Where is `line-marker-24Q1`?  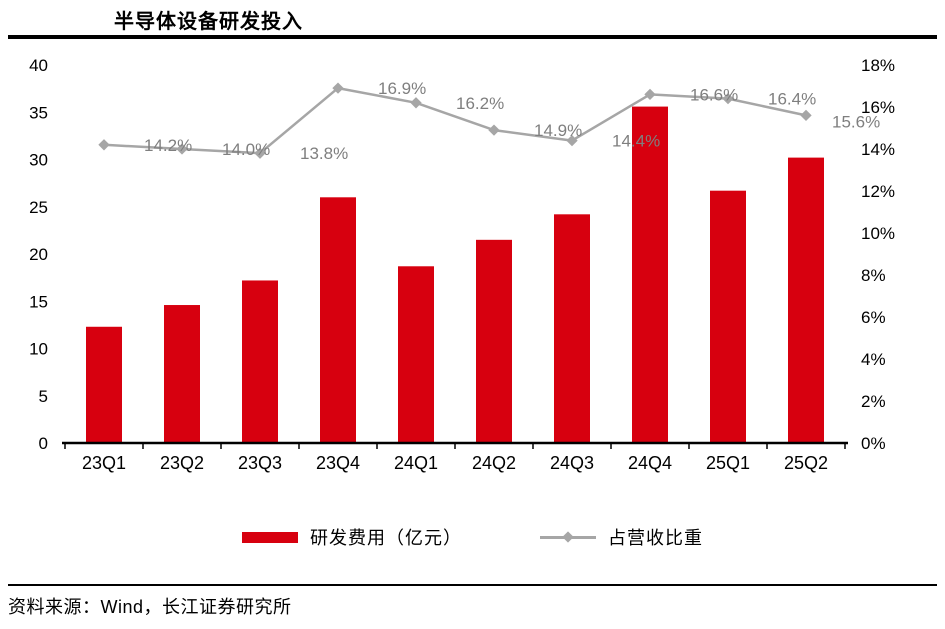
line-marker-24Q1 is located at coordinates (416, 103).